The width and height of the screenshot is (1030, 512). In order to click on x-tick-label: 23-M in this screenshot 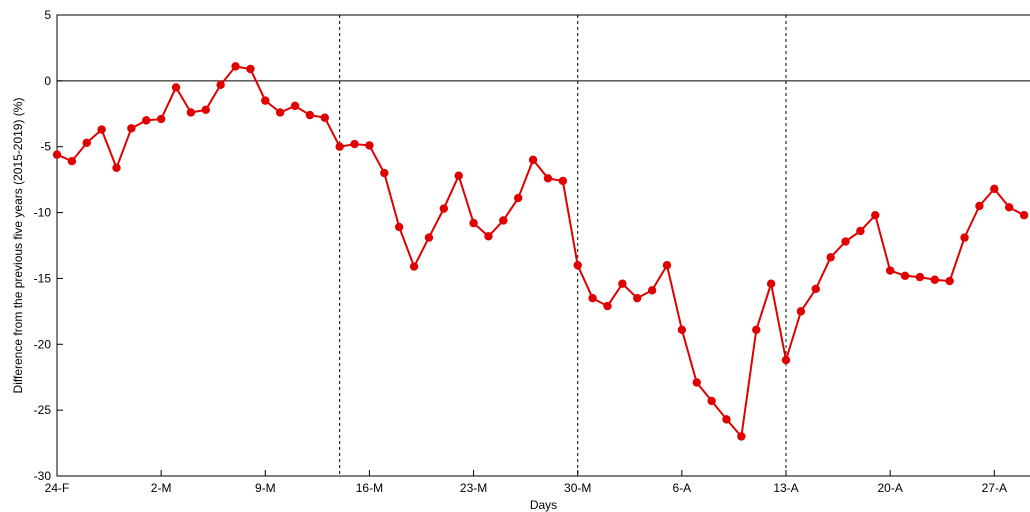, I will do `click(473, 488)`.